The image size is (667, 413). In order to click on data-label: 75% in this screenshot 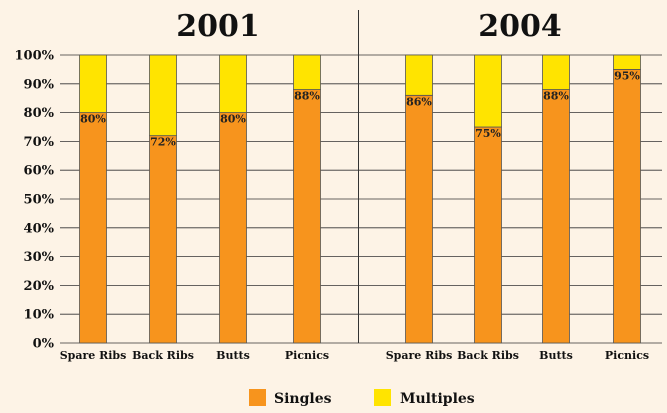, I will do `click(488, 133)`.